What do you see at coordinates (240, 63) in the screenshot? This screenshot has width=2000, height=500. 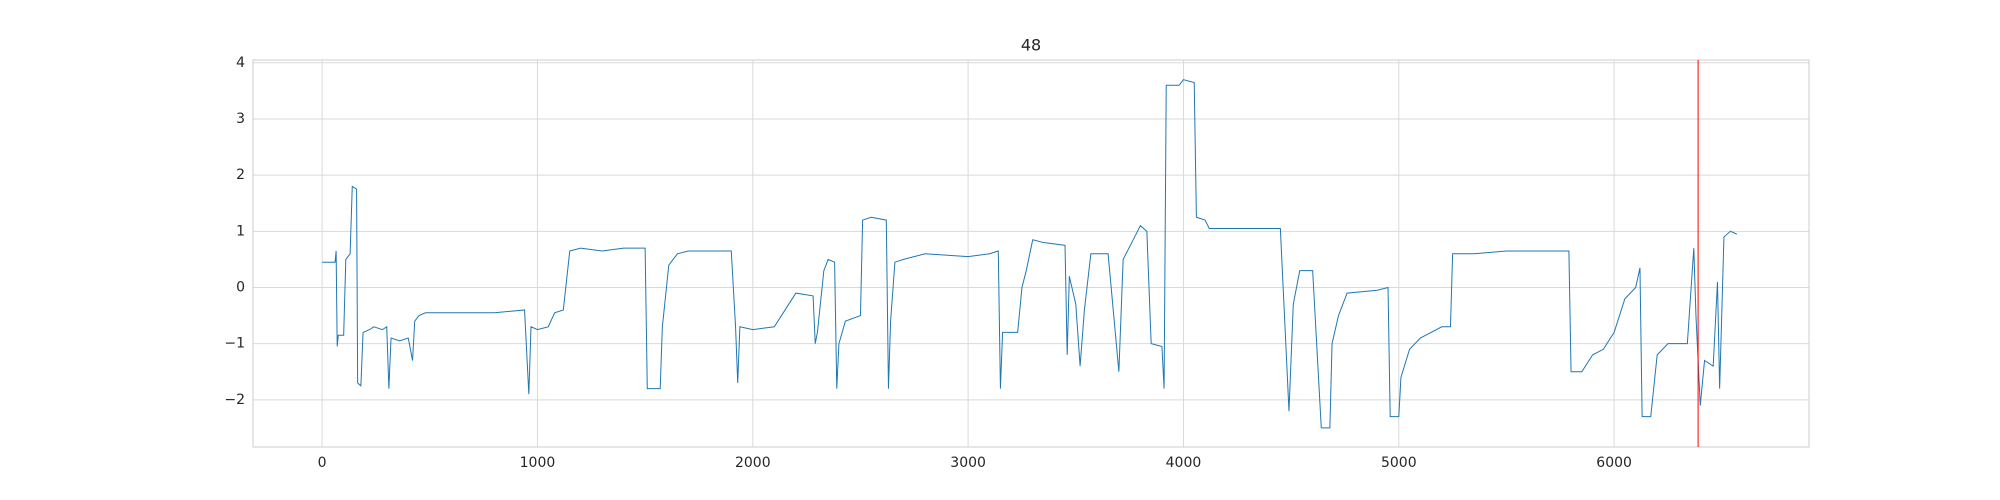 I see `y-tick-label: 4` at bounding box center [240, 63].